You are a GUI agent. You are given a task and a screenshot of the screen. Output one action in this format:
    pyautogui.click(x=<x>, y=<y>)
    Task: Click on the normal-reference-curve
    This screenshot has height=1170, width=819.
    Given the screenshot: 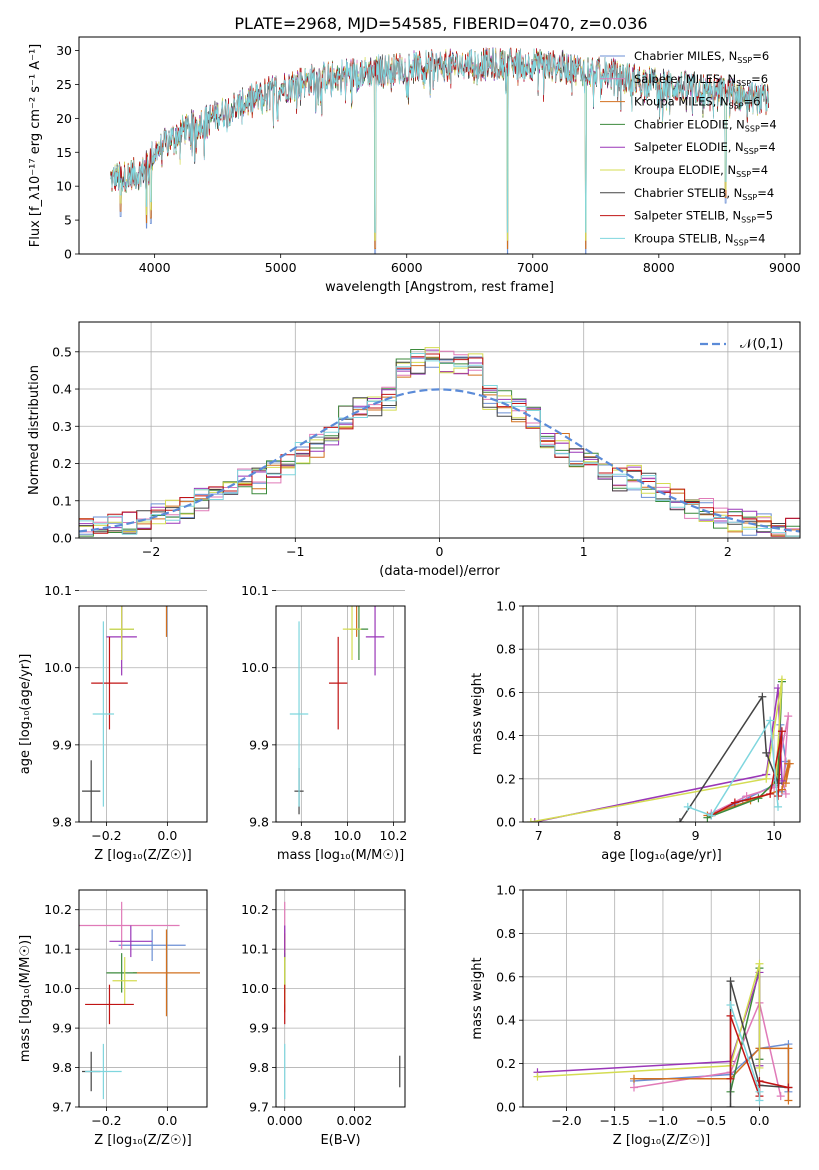 What is the action you would take?
    pyautogui.click(x=439, y=460)
    